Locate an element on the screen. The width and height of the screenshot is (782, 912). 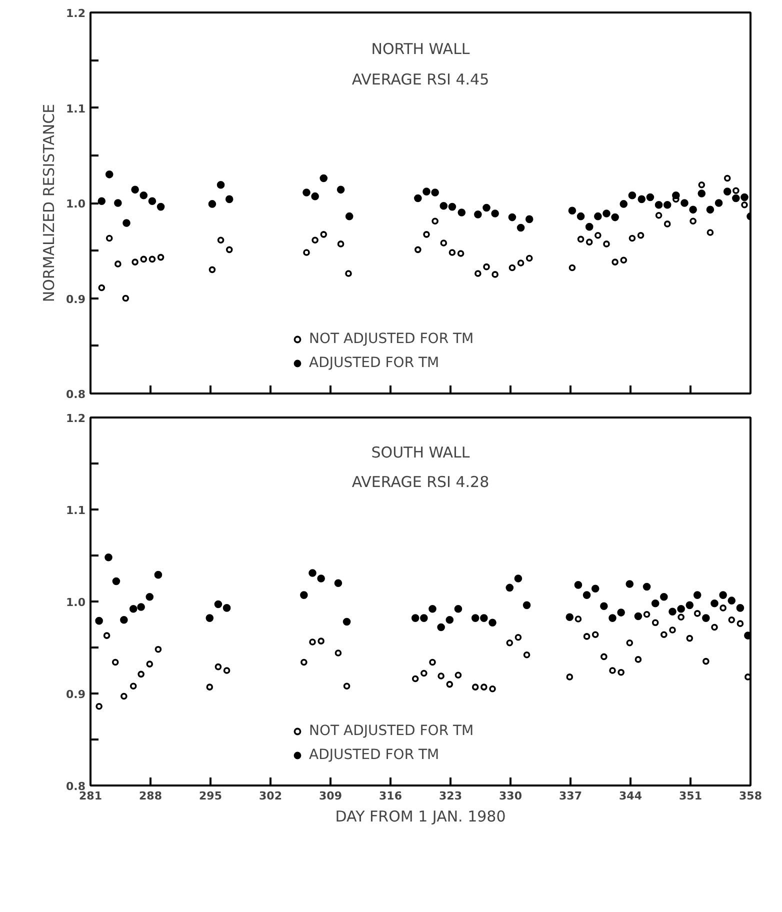
text: AVERAGE RSI 4.45 is located at coordinates (421, 79).